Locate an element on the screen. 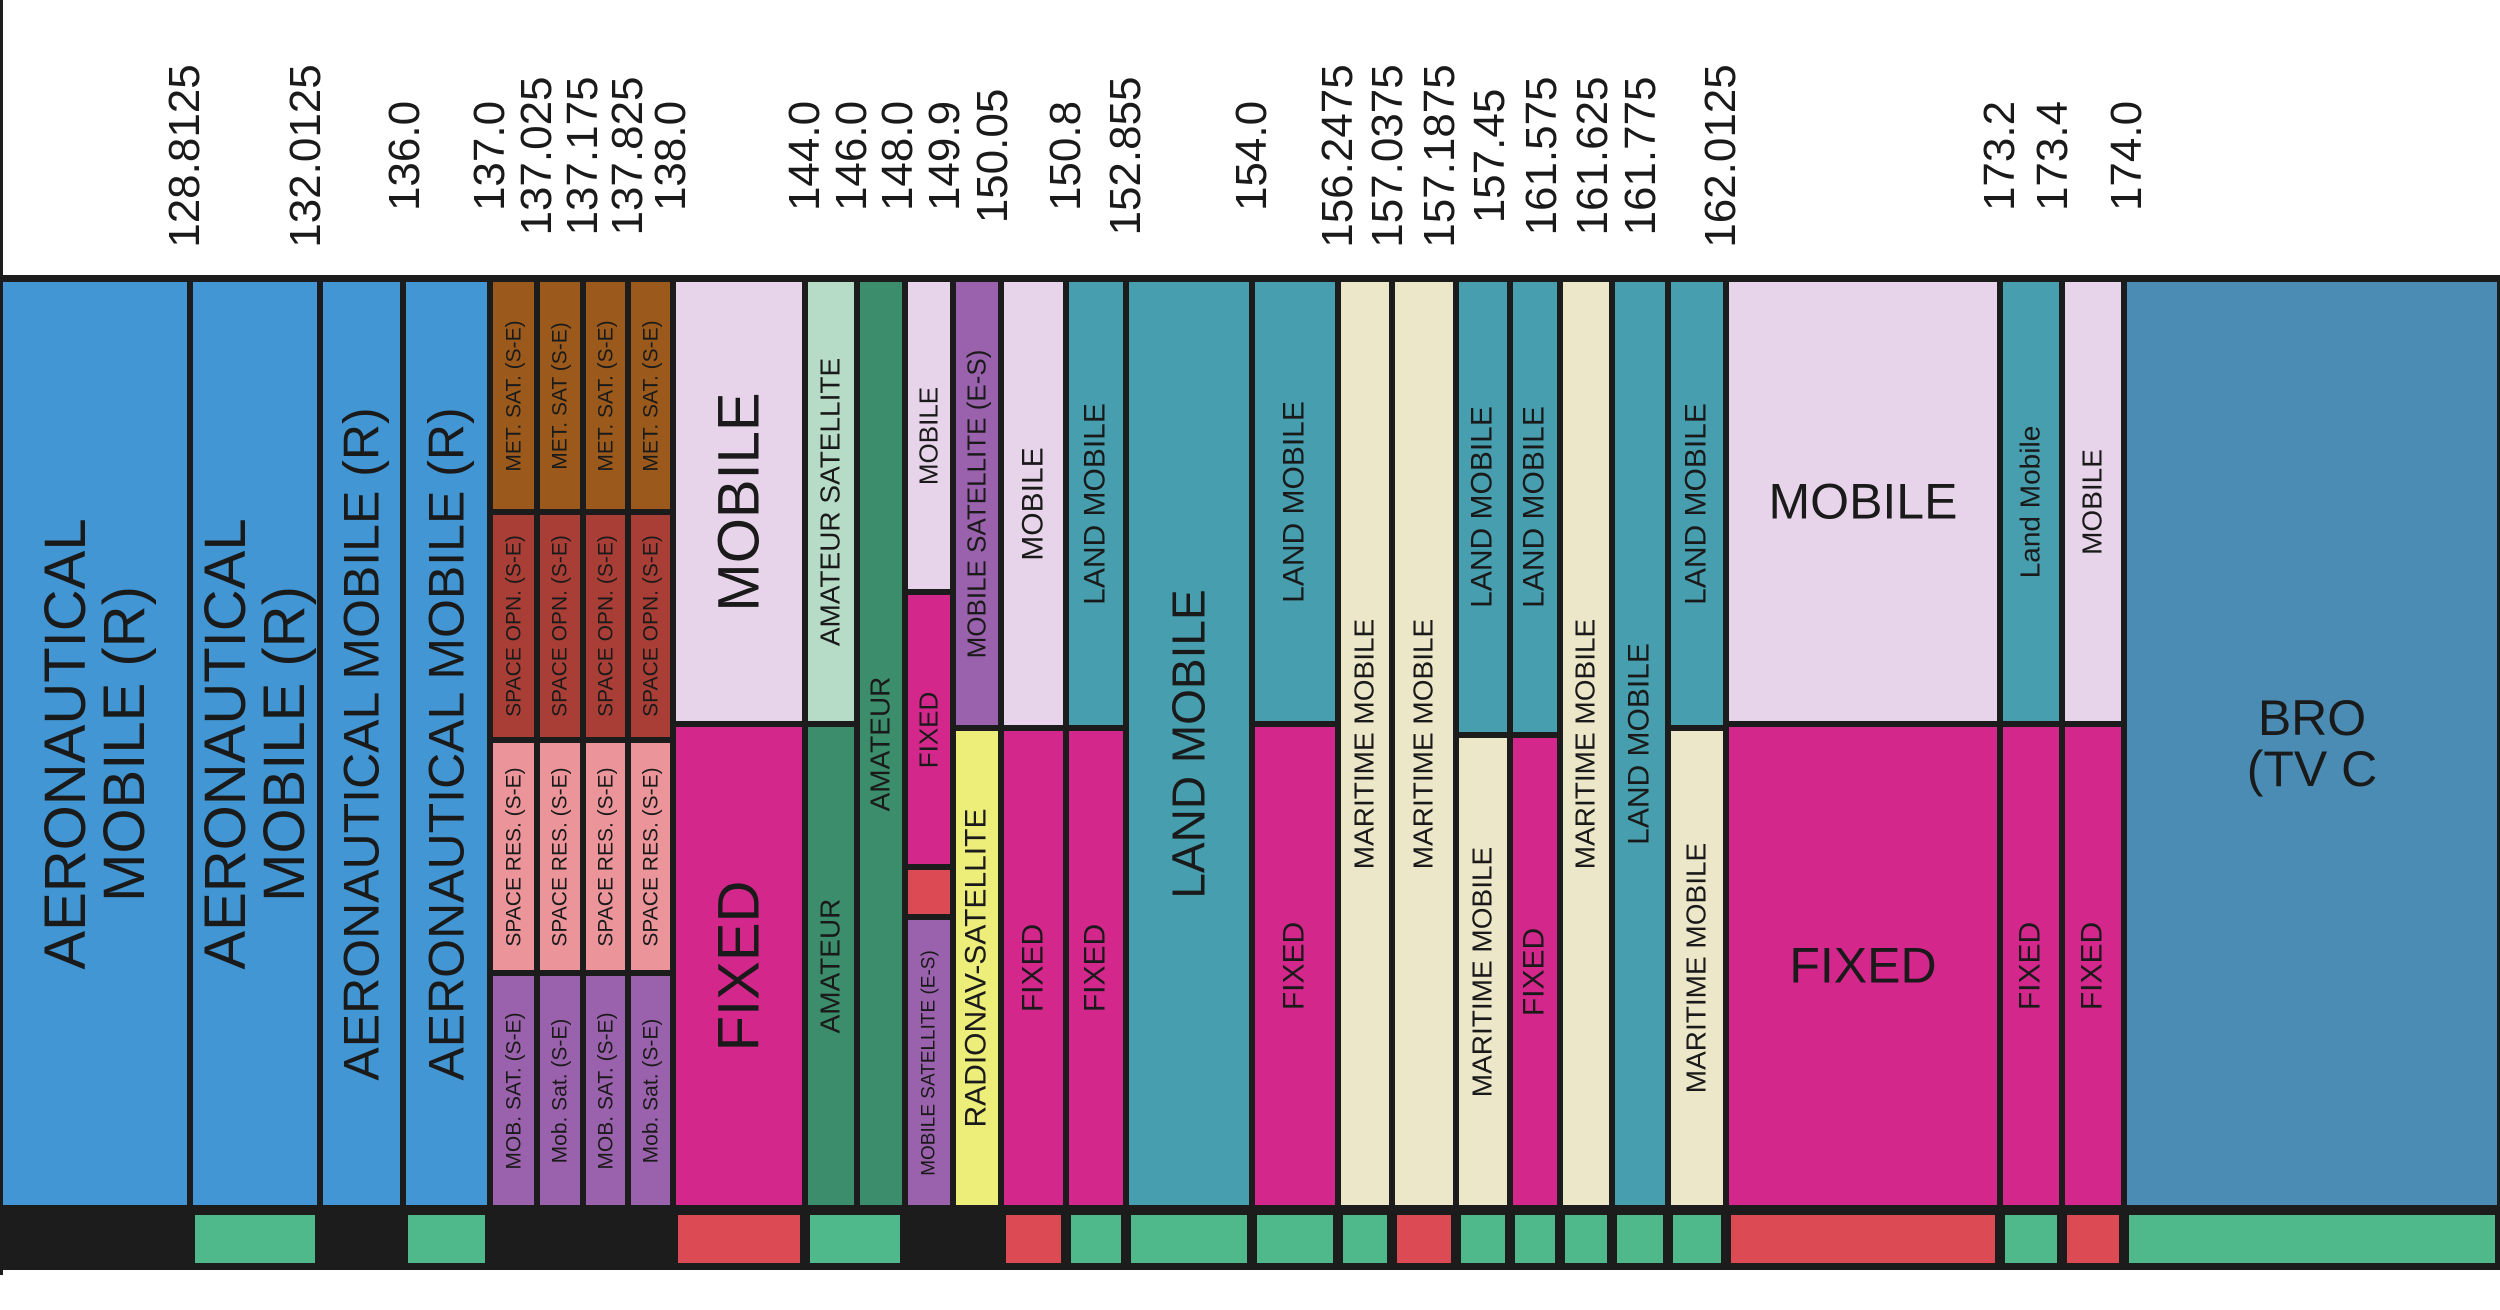 Image resolution: width=2500 pixels, height=1310 pixels. frequency-value: 161.775 is located at coordinates (1640, 155).